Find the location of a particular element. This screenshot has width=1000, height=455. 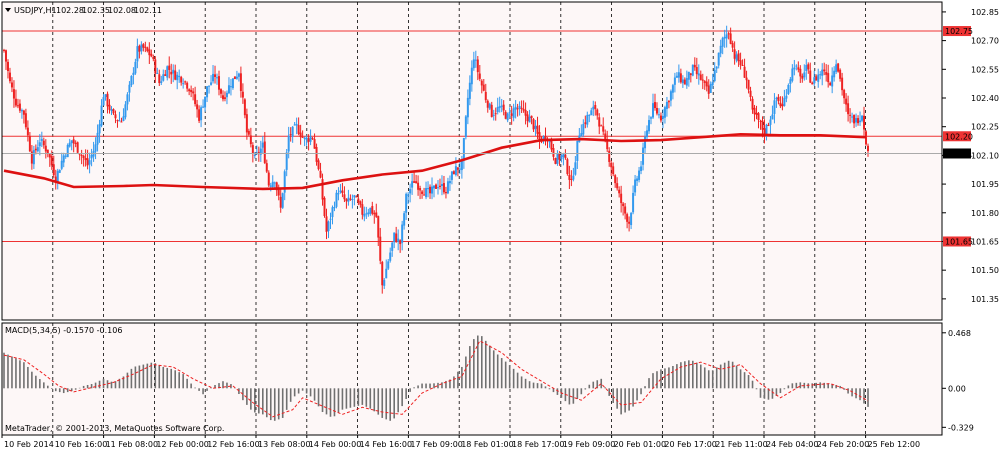

price-level-tag is located at coordinates (957, 31).